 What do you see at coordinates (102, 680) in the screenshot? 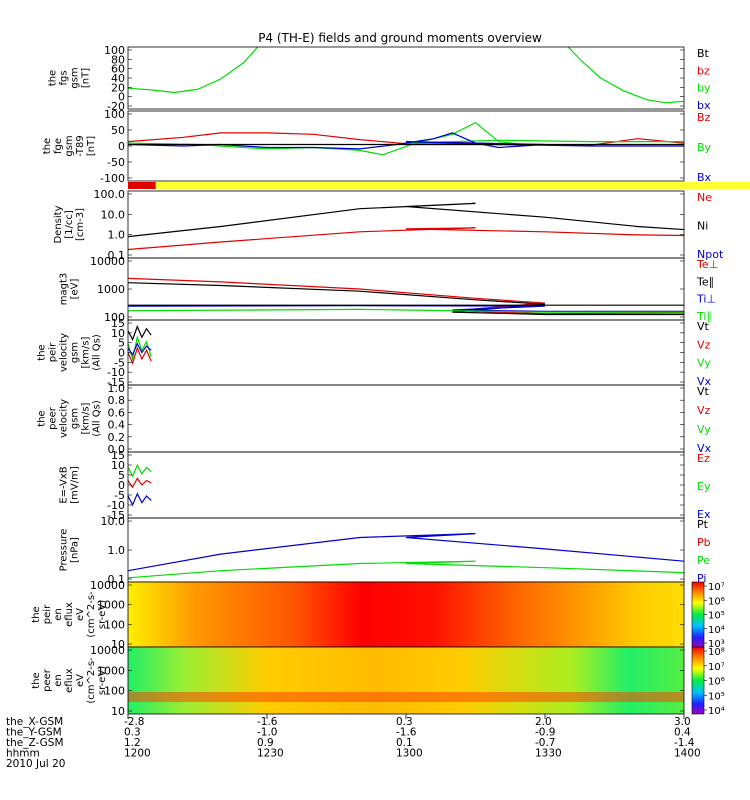
I see `y-axis-label-line: sr-eV)` at bounding box center [102, 680].